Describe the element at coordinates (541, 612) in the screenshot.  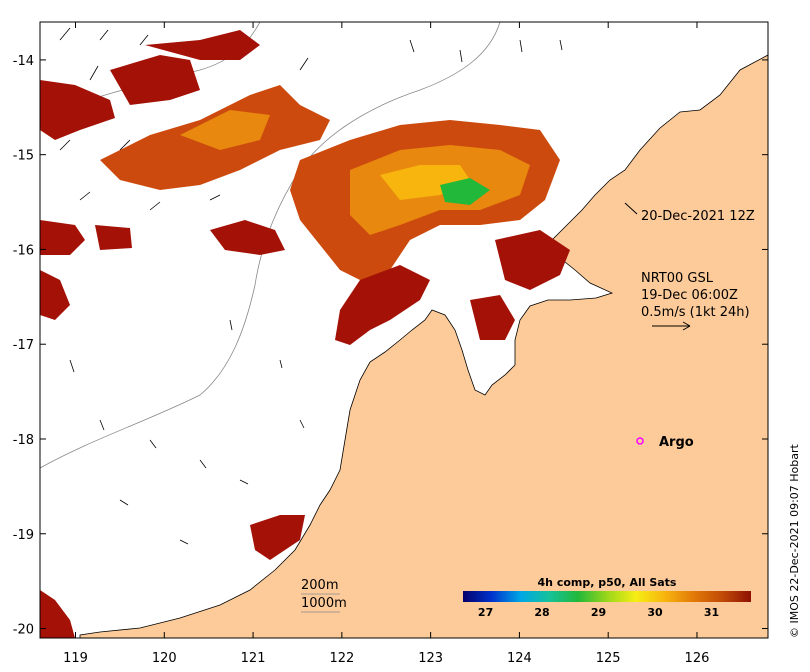
I see `colorbar-tick-label: 28` at that location.